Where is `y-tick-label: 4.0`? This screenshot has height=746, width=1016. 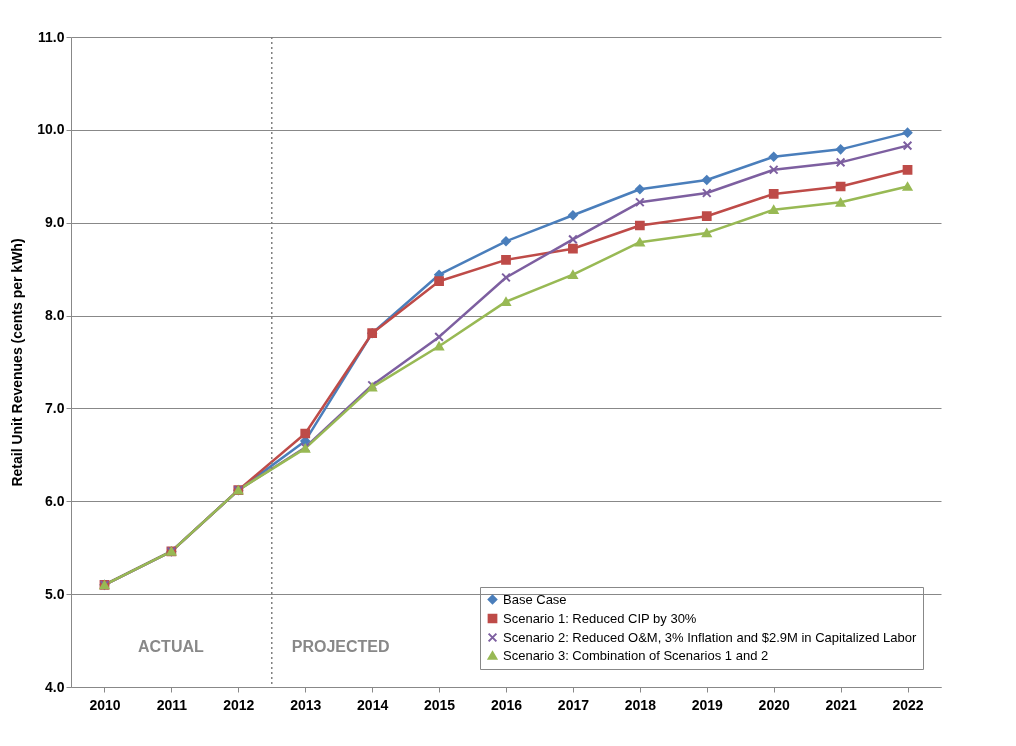 y-tick-label: 4.0 is located at coordinates (55, 686).